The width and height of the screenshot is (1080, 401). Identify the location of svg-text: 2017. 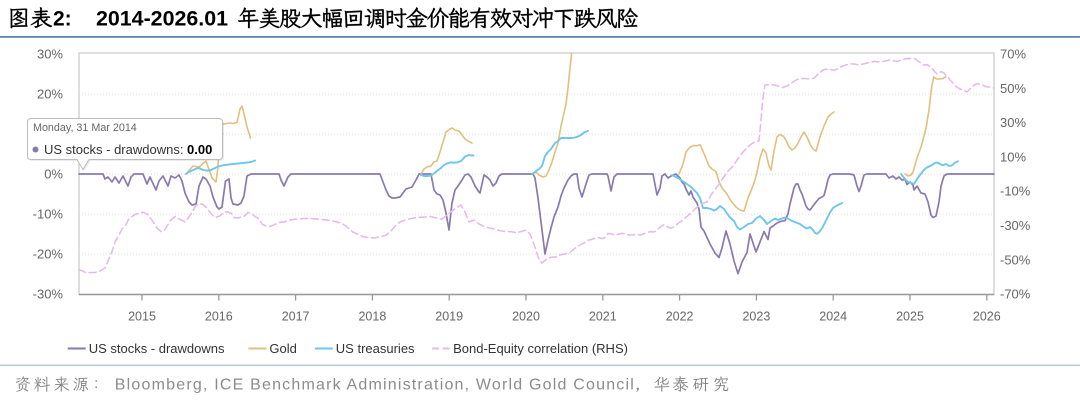
(296, 317).